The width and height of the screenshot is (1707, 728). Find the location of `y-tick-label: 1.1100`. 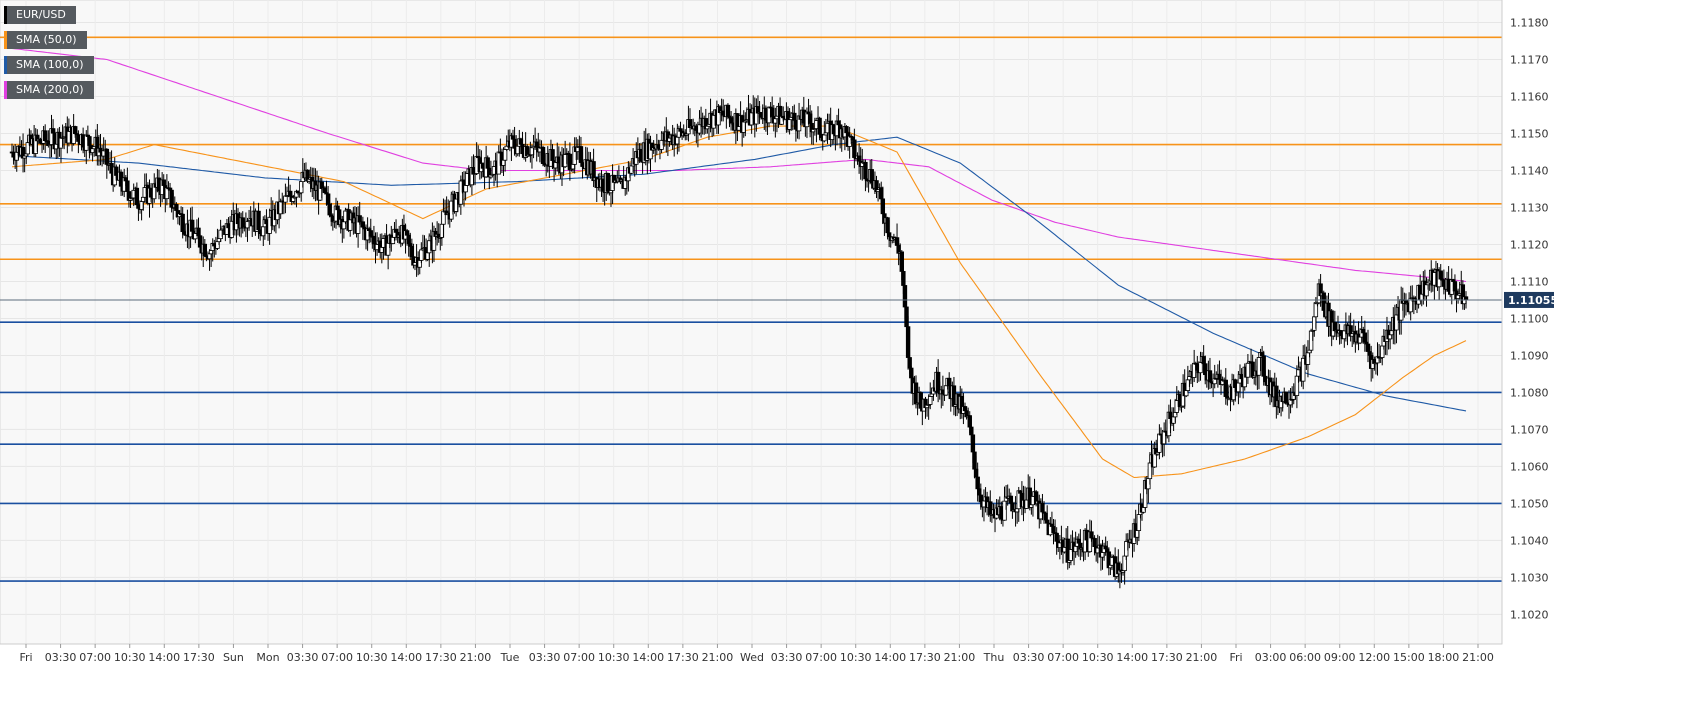

y-tick-label: 1.1100 is located at coordinates (1529, 318).